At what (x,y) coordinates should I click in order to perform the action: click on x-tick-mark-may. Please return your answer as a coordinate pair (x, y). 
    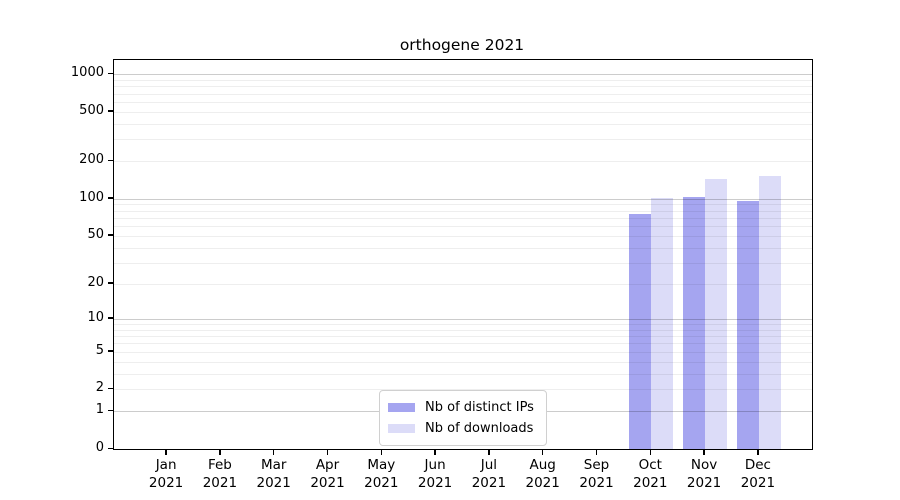
    Looking at the image, I should click on (381, 452).